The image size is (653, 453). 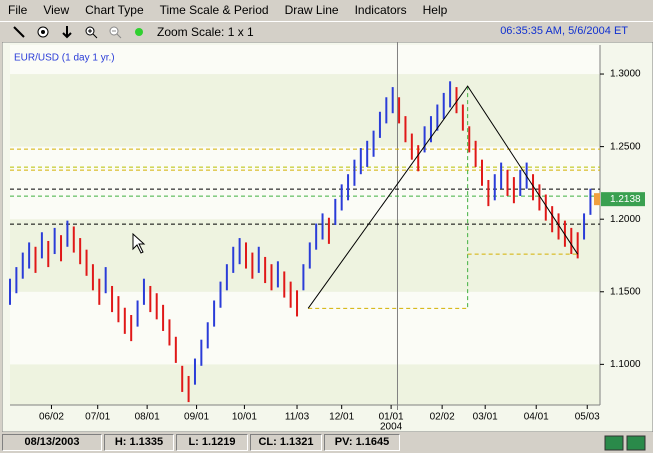 I want to click on status-high: H: 1.1335, so click(x=139, y=442).